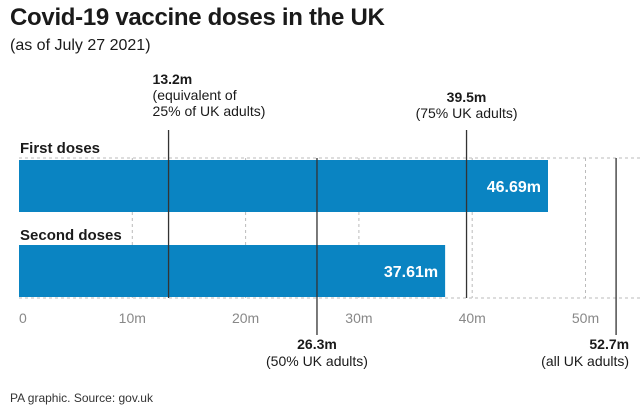  Describe the element at coordinates (173, 79) in the screenshot. I see `reference-annotation: 13.2m` at that location.